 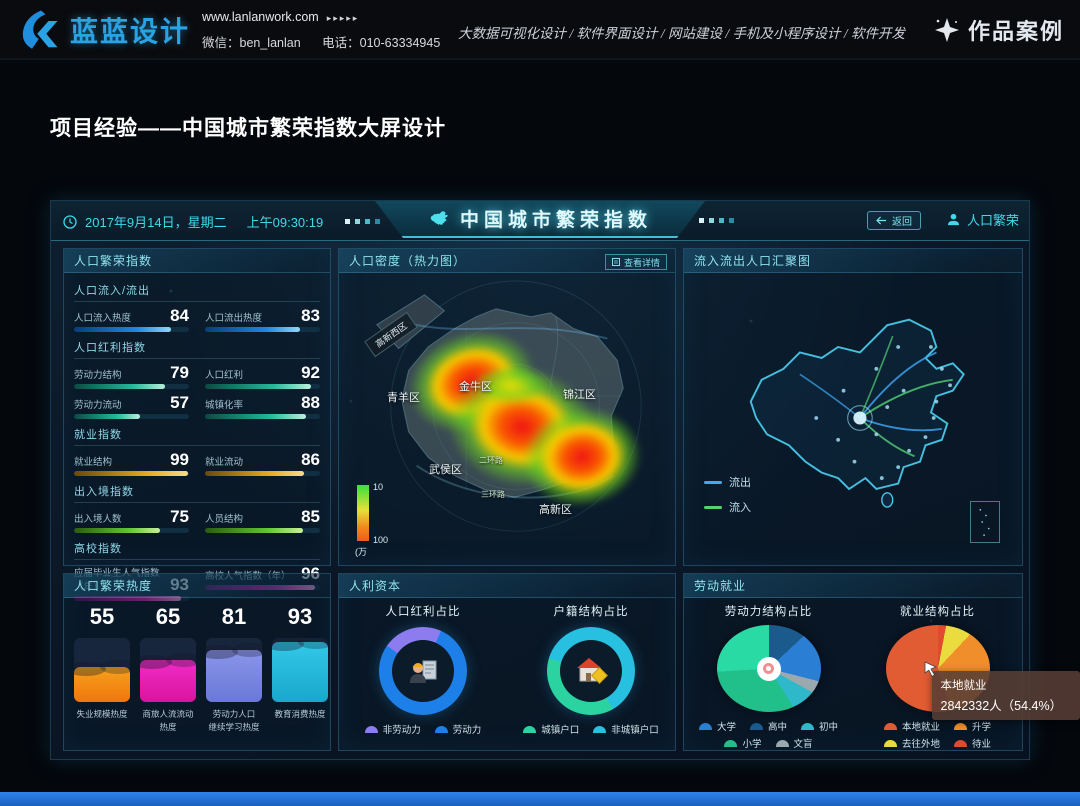 I want to click on metric: 就业流动 86, so click(x=262, y=463).